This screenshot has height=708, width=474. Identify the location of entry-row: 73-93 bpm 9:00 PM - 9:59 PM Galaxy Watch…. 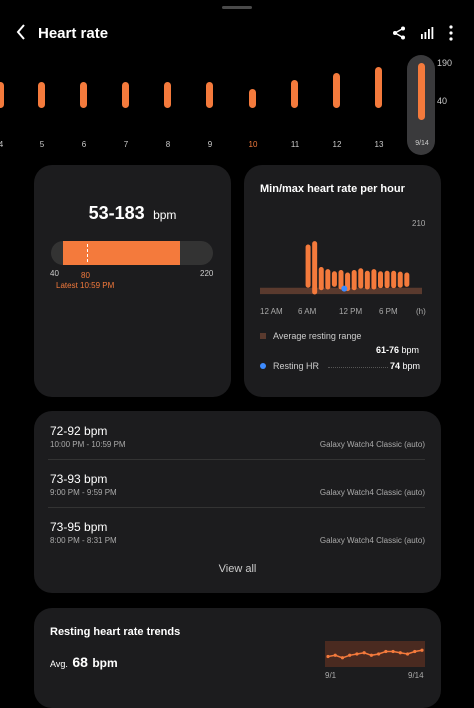
(237, 483).